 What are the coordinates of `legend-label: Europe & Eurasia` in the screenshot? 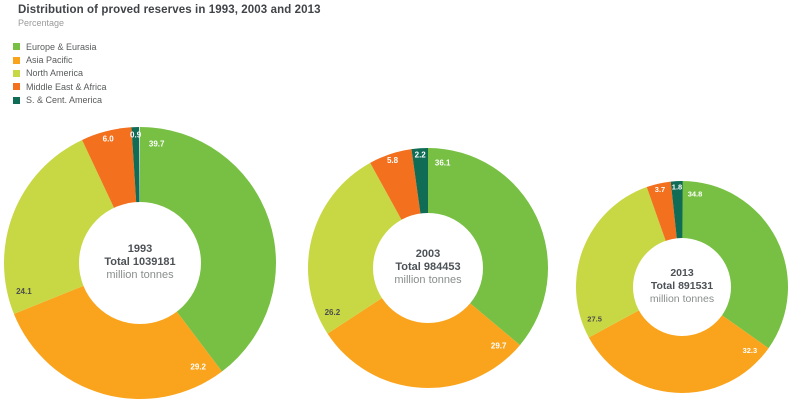 It's located at (61, 46).